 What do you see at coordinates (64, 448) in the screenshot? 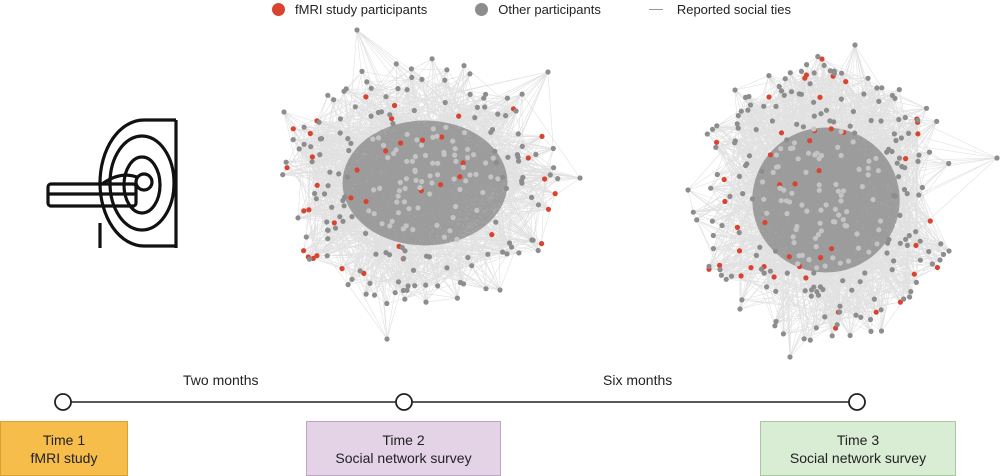
I see `time1-box: Time 1 fMRI study` at bounding box center [64, 448].